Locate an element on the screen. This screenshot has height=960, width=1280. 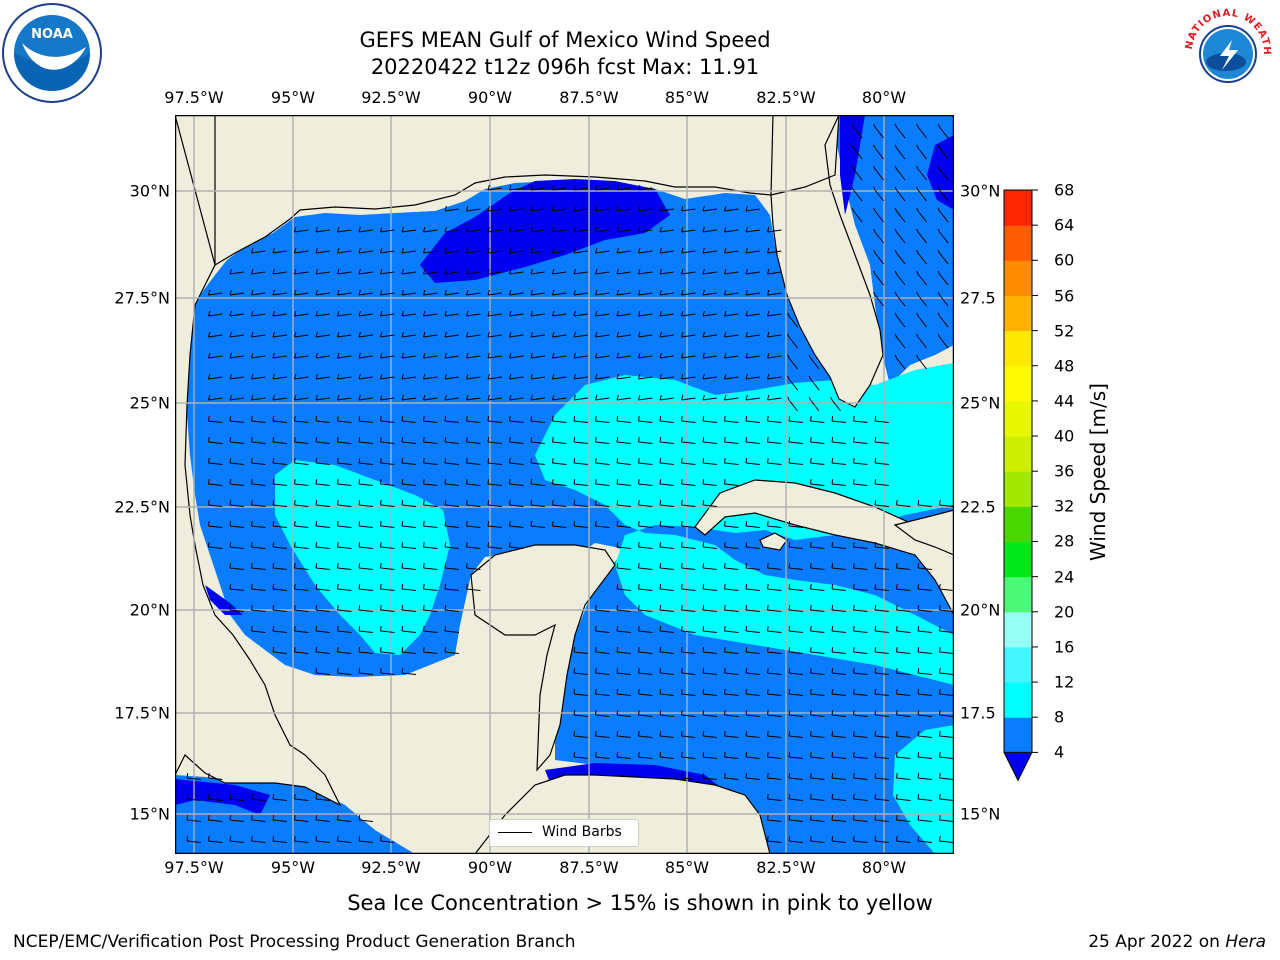
colorbar-tick: 16 is located at coordinates (1064, 647).